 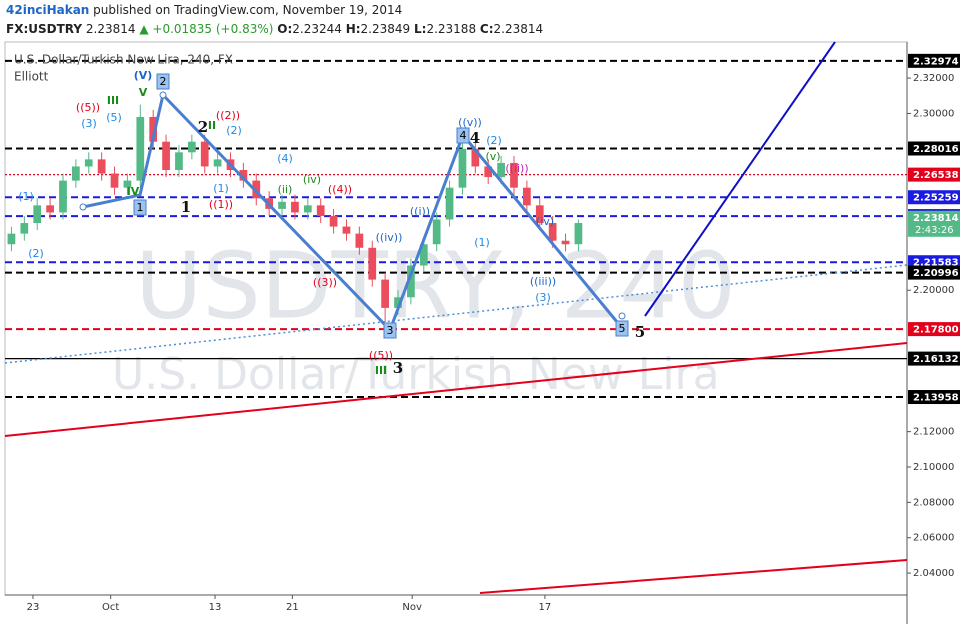 I want to click on wave-label: (iv), so click(x=312, y=179).